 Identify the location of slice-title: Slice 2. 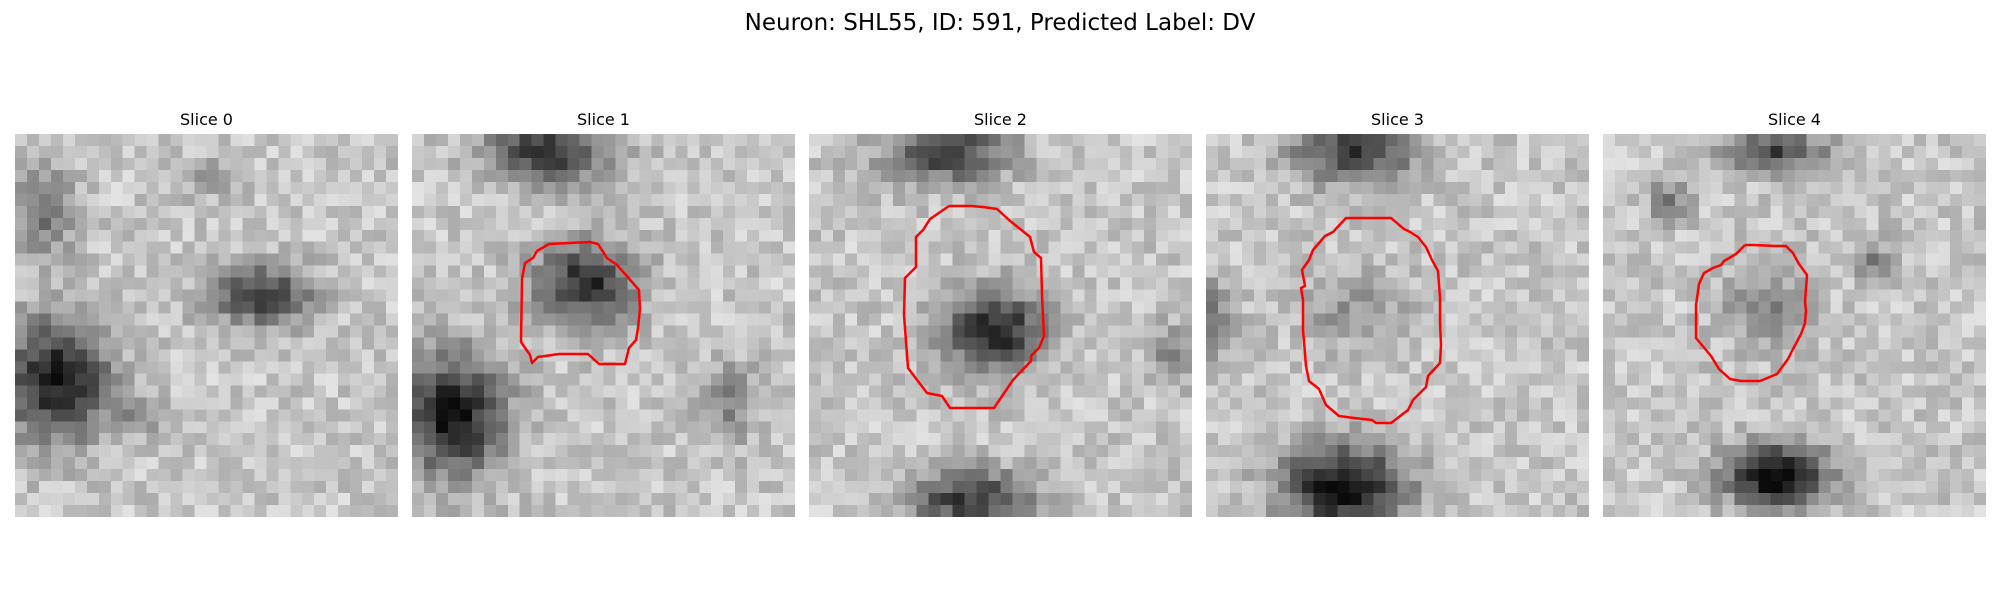
(1000, 119).